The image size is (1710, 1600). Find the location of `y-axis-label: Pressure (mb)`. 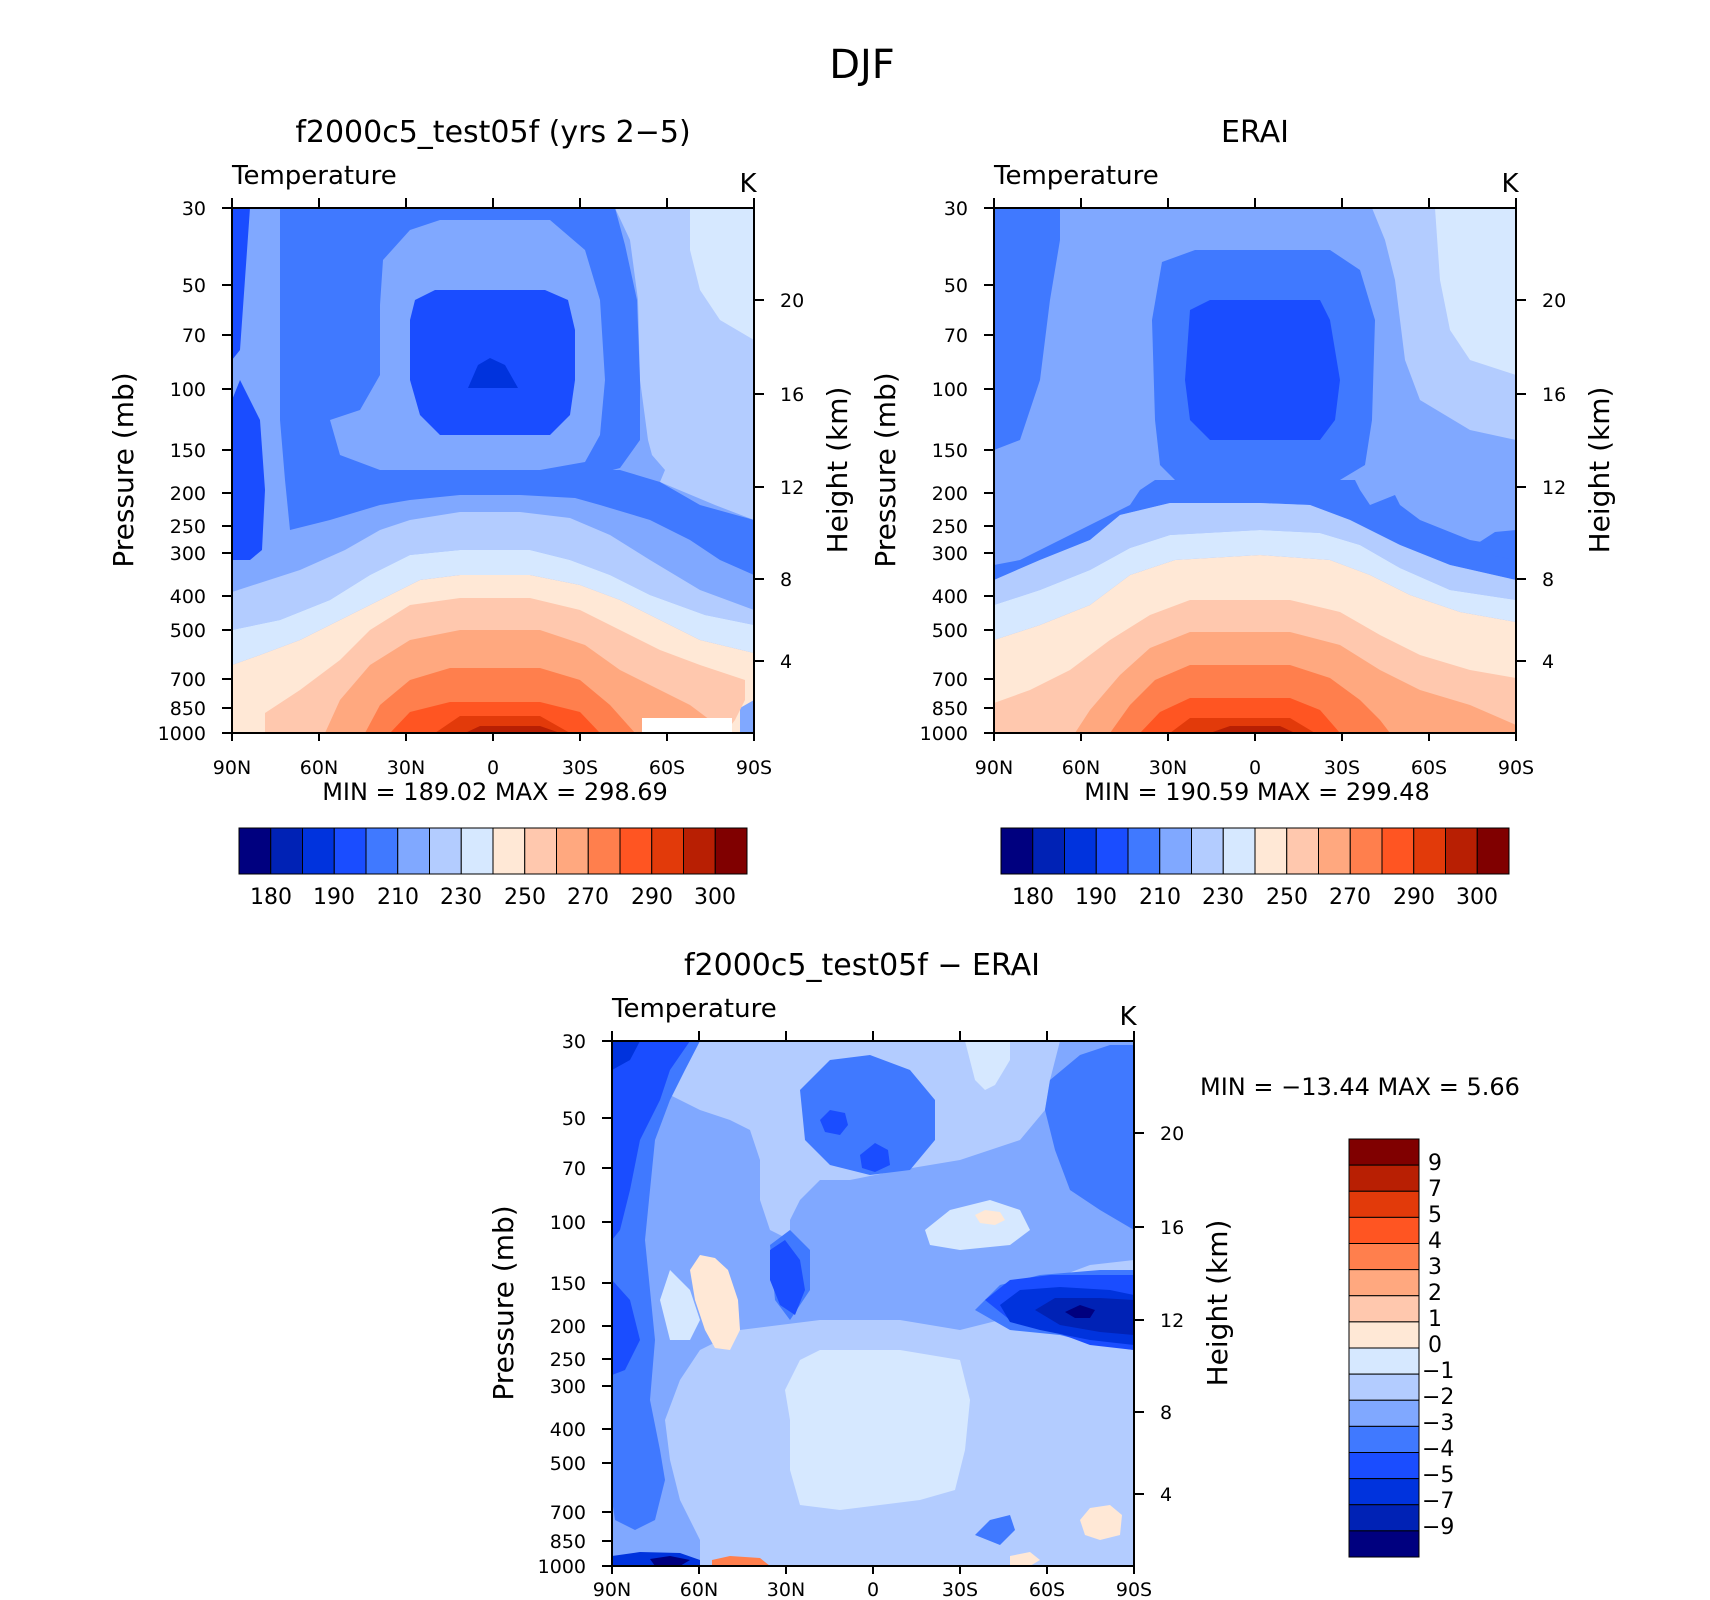

y-axis-label: Pressure (mb) is located at coordinates (503, 1302).